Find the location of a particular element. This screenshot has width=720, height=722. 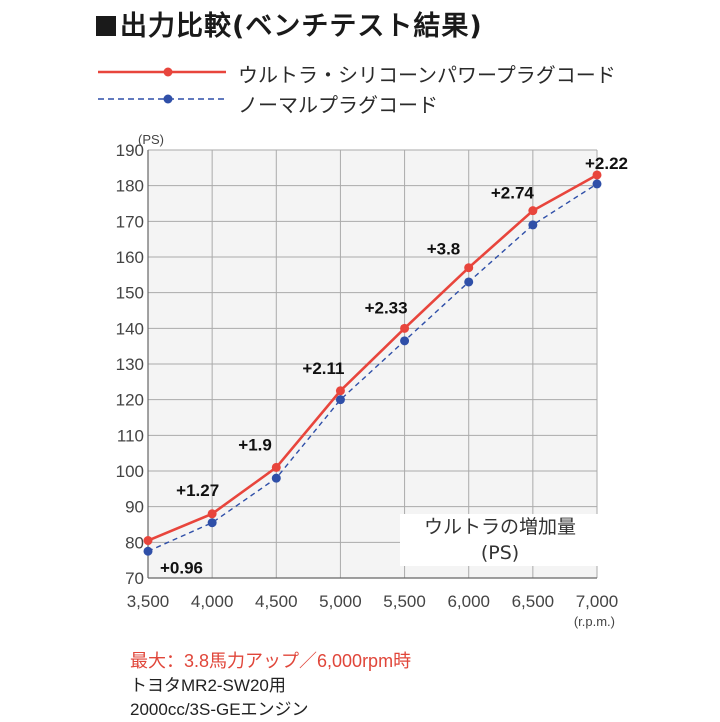

legend-label-ultra: ウルトラ・シリコーンパワープラグコード is located at coordinates (427, 75).